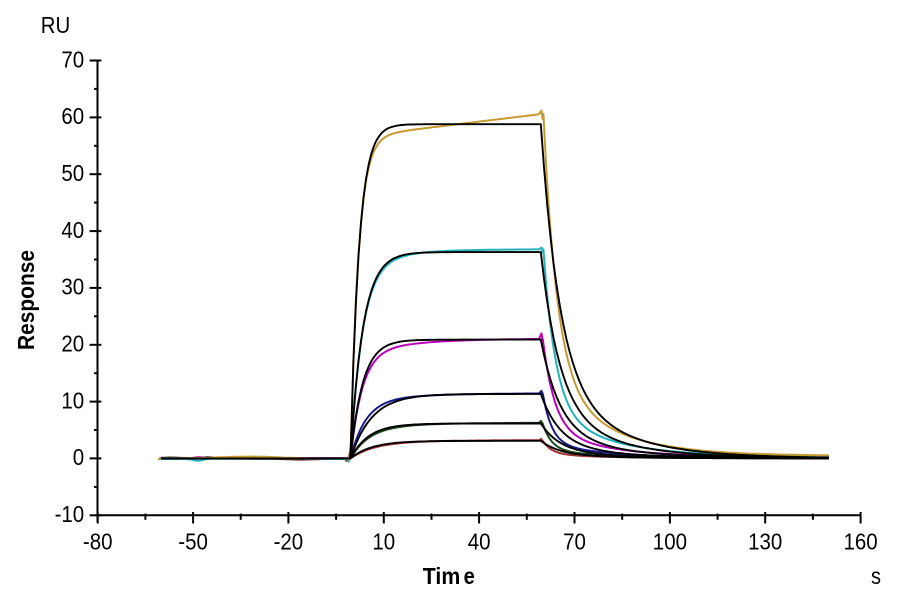  I want to click on svg-text: -10, so click(70, 514).